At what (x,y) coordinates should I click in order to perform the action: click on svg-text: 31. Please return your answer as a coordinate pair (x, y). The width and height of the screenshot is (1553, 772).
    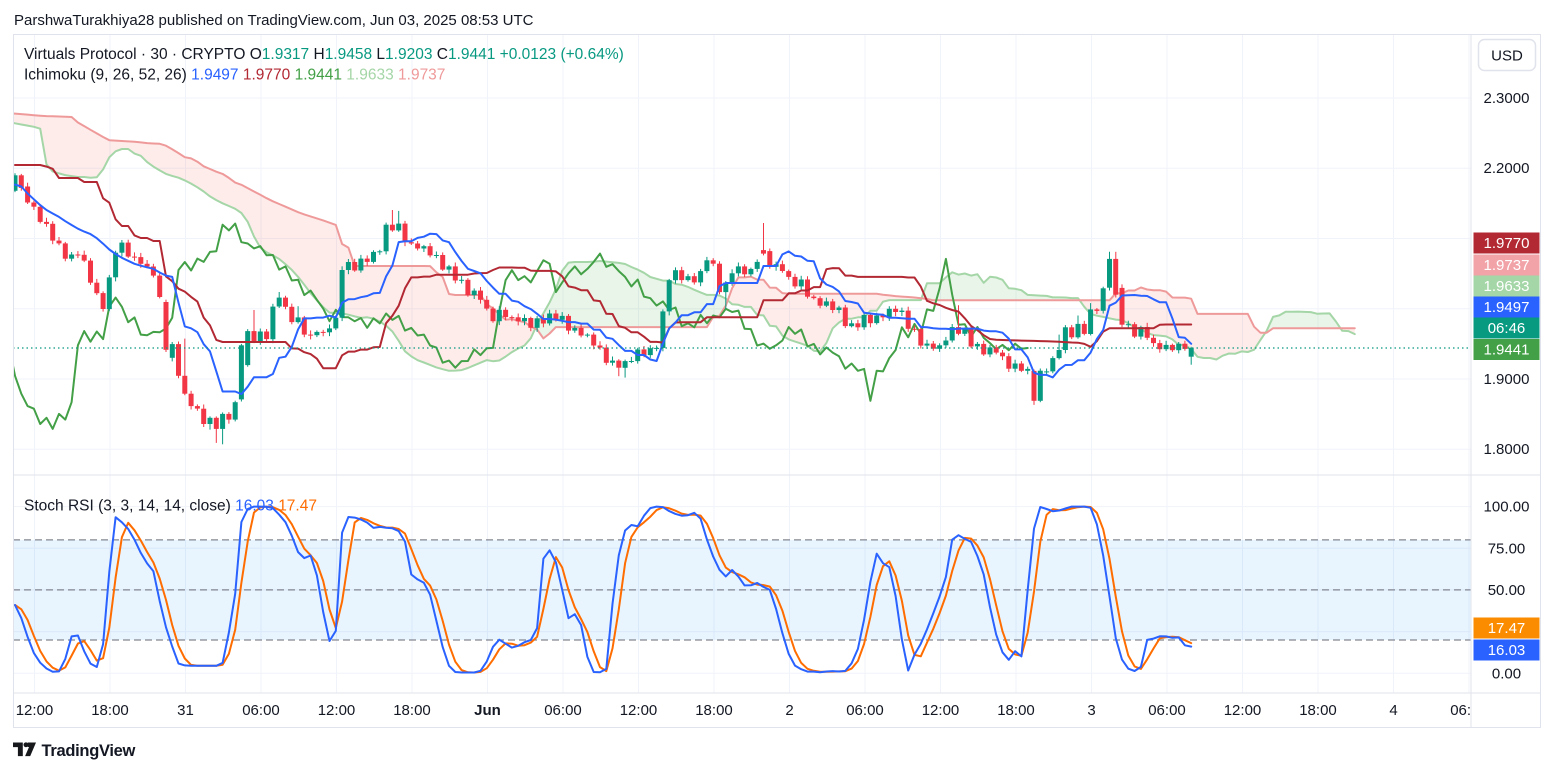
    Looking at the image, I should click on (185, 710).